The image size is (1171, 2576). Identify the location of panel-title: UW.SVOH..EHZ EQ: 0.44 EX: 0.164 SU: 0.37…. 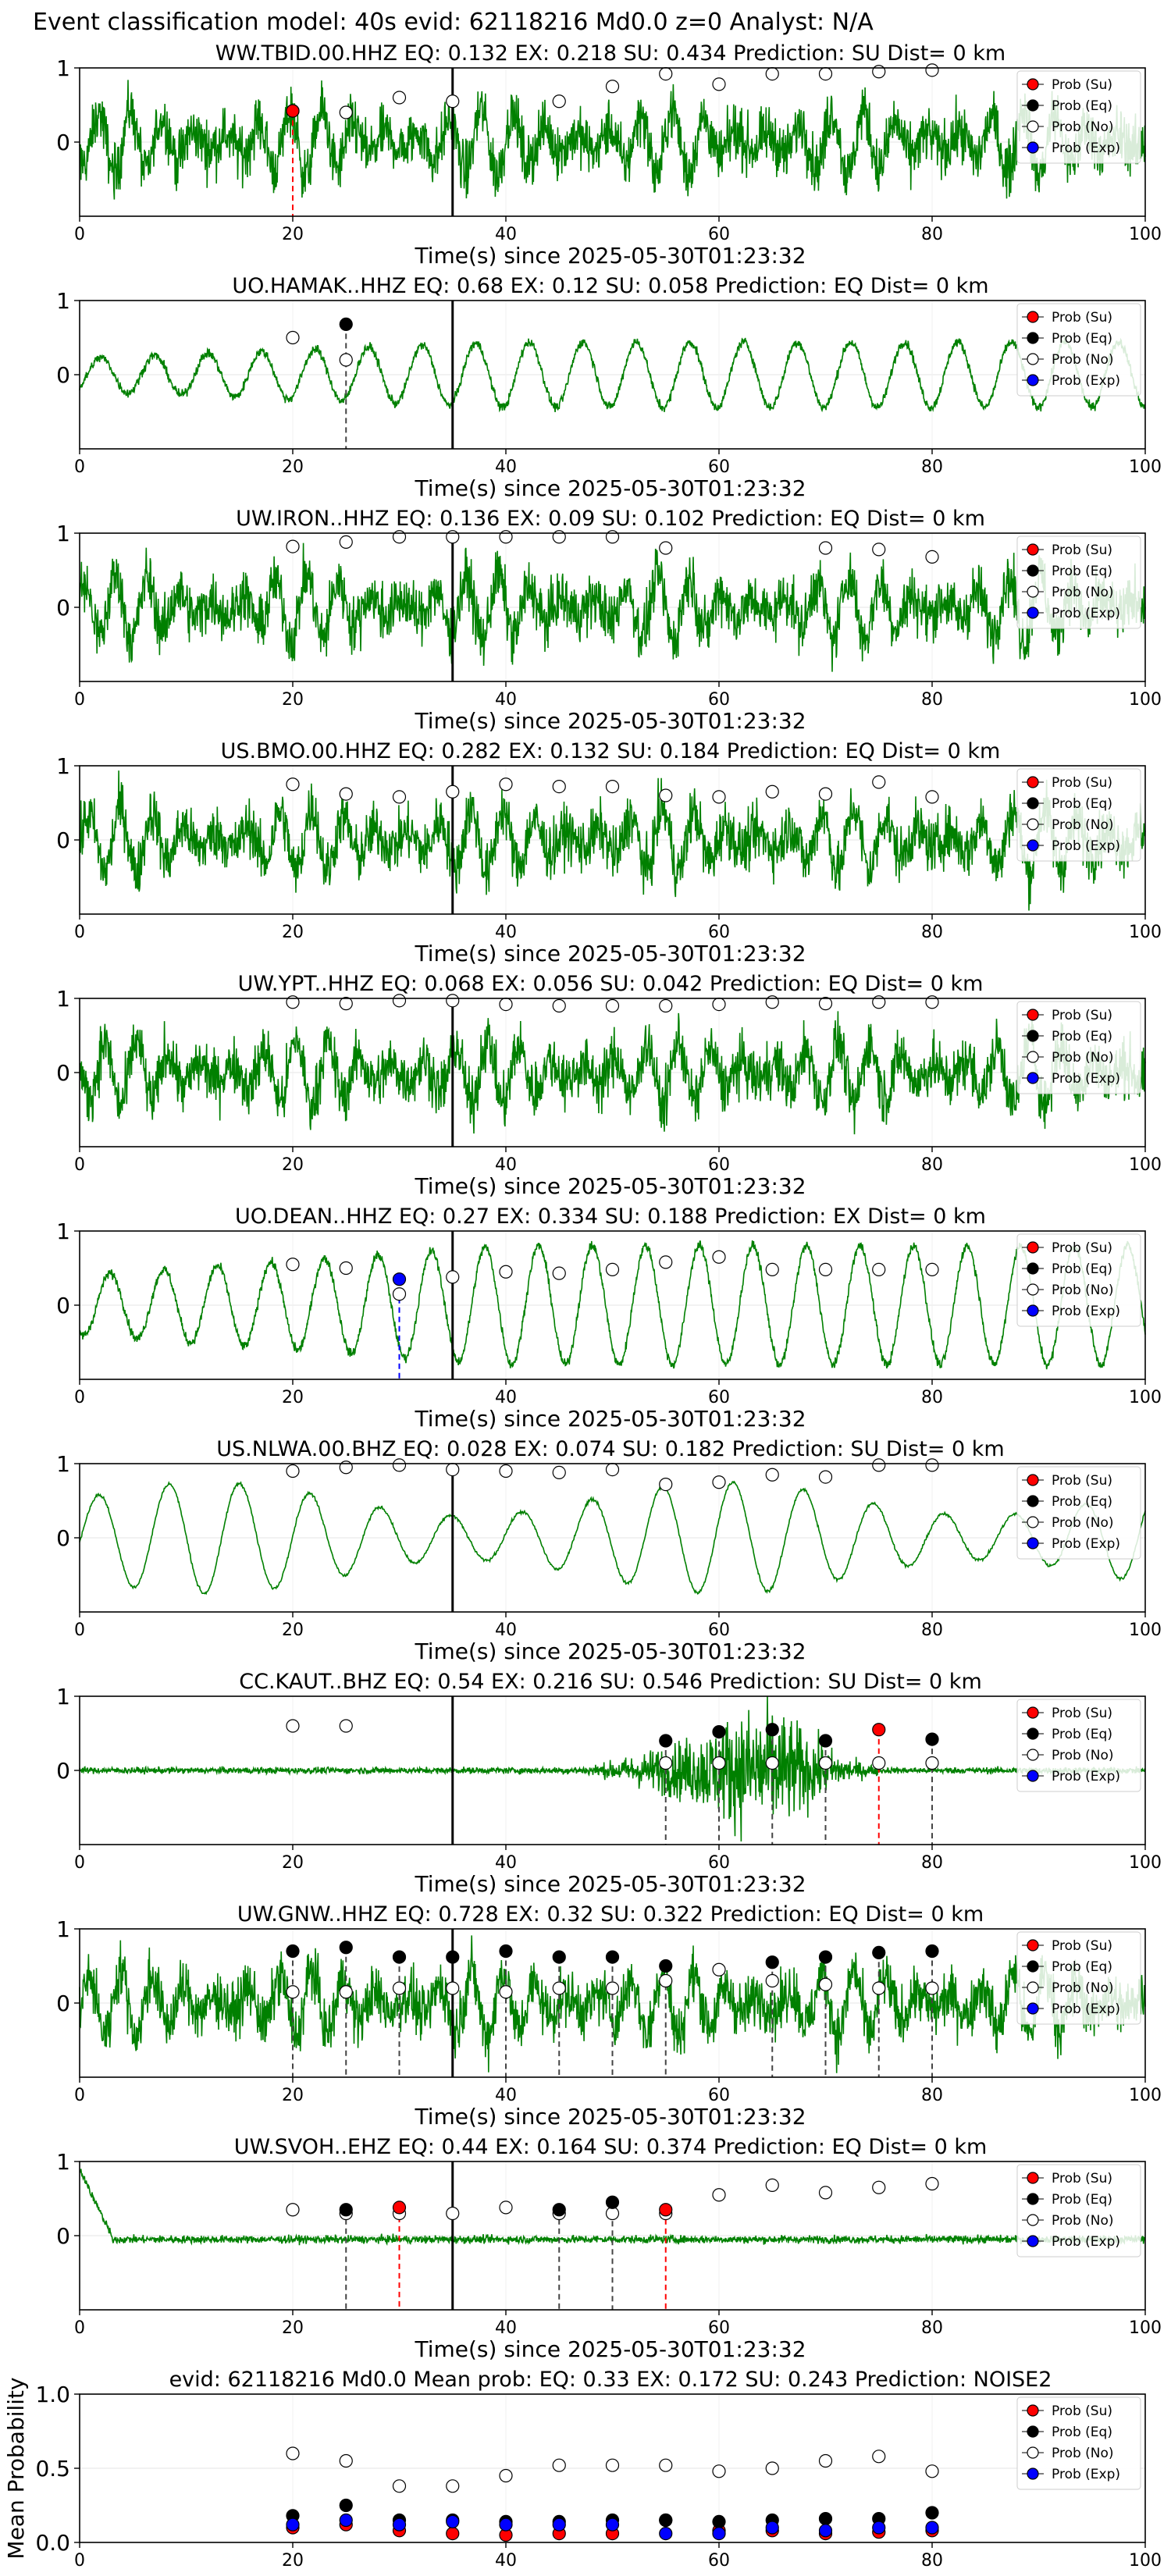
(611, 2147).